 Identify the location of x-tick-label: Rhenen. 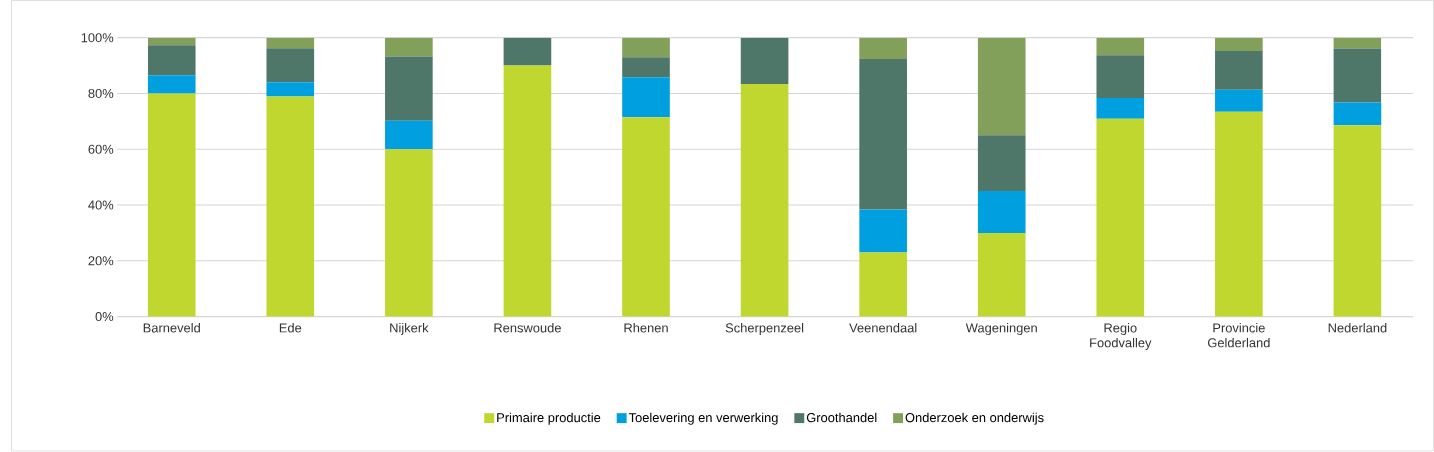
(646, 328).